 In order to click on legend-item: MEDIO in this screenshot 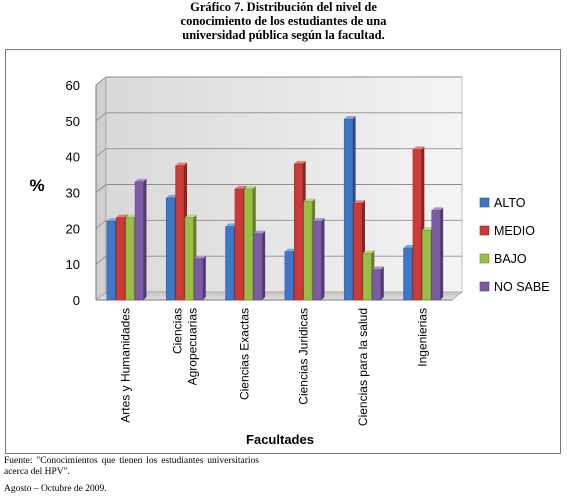, I will do `click(507, 231)`.